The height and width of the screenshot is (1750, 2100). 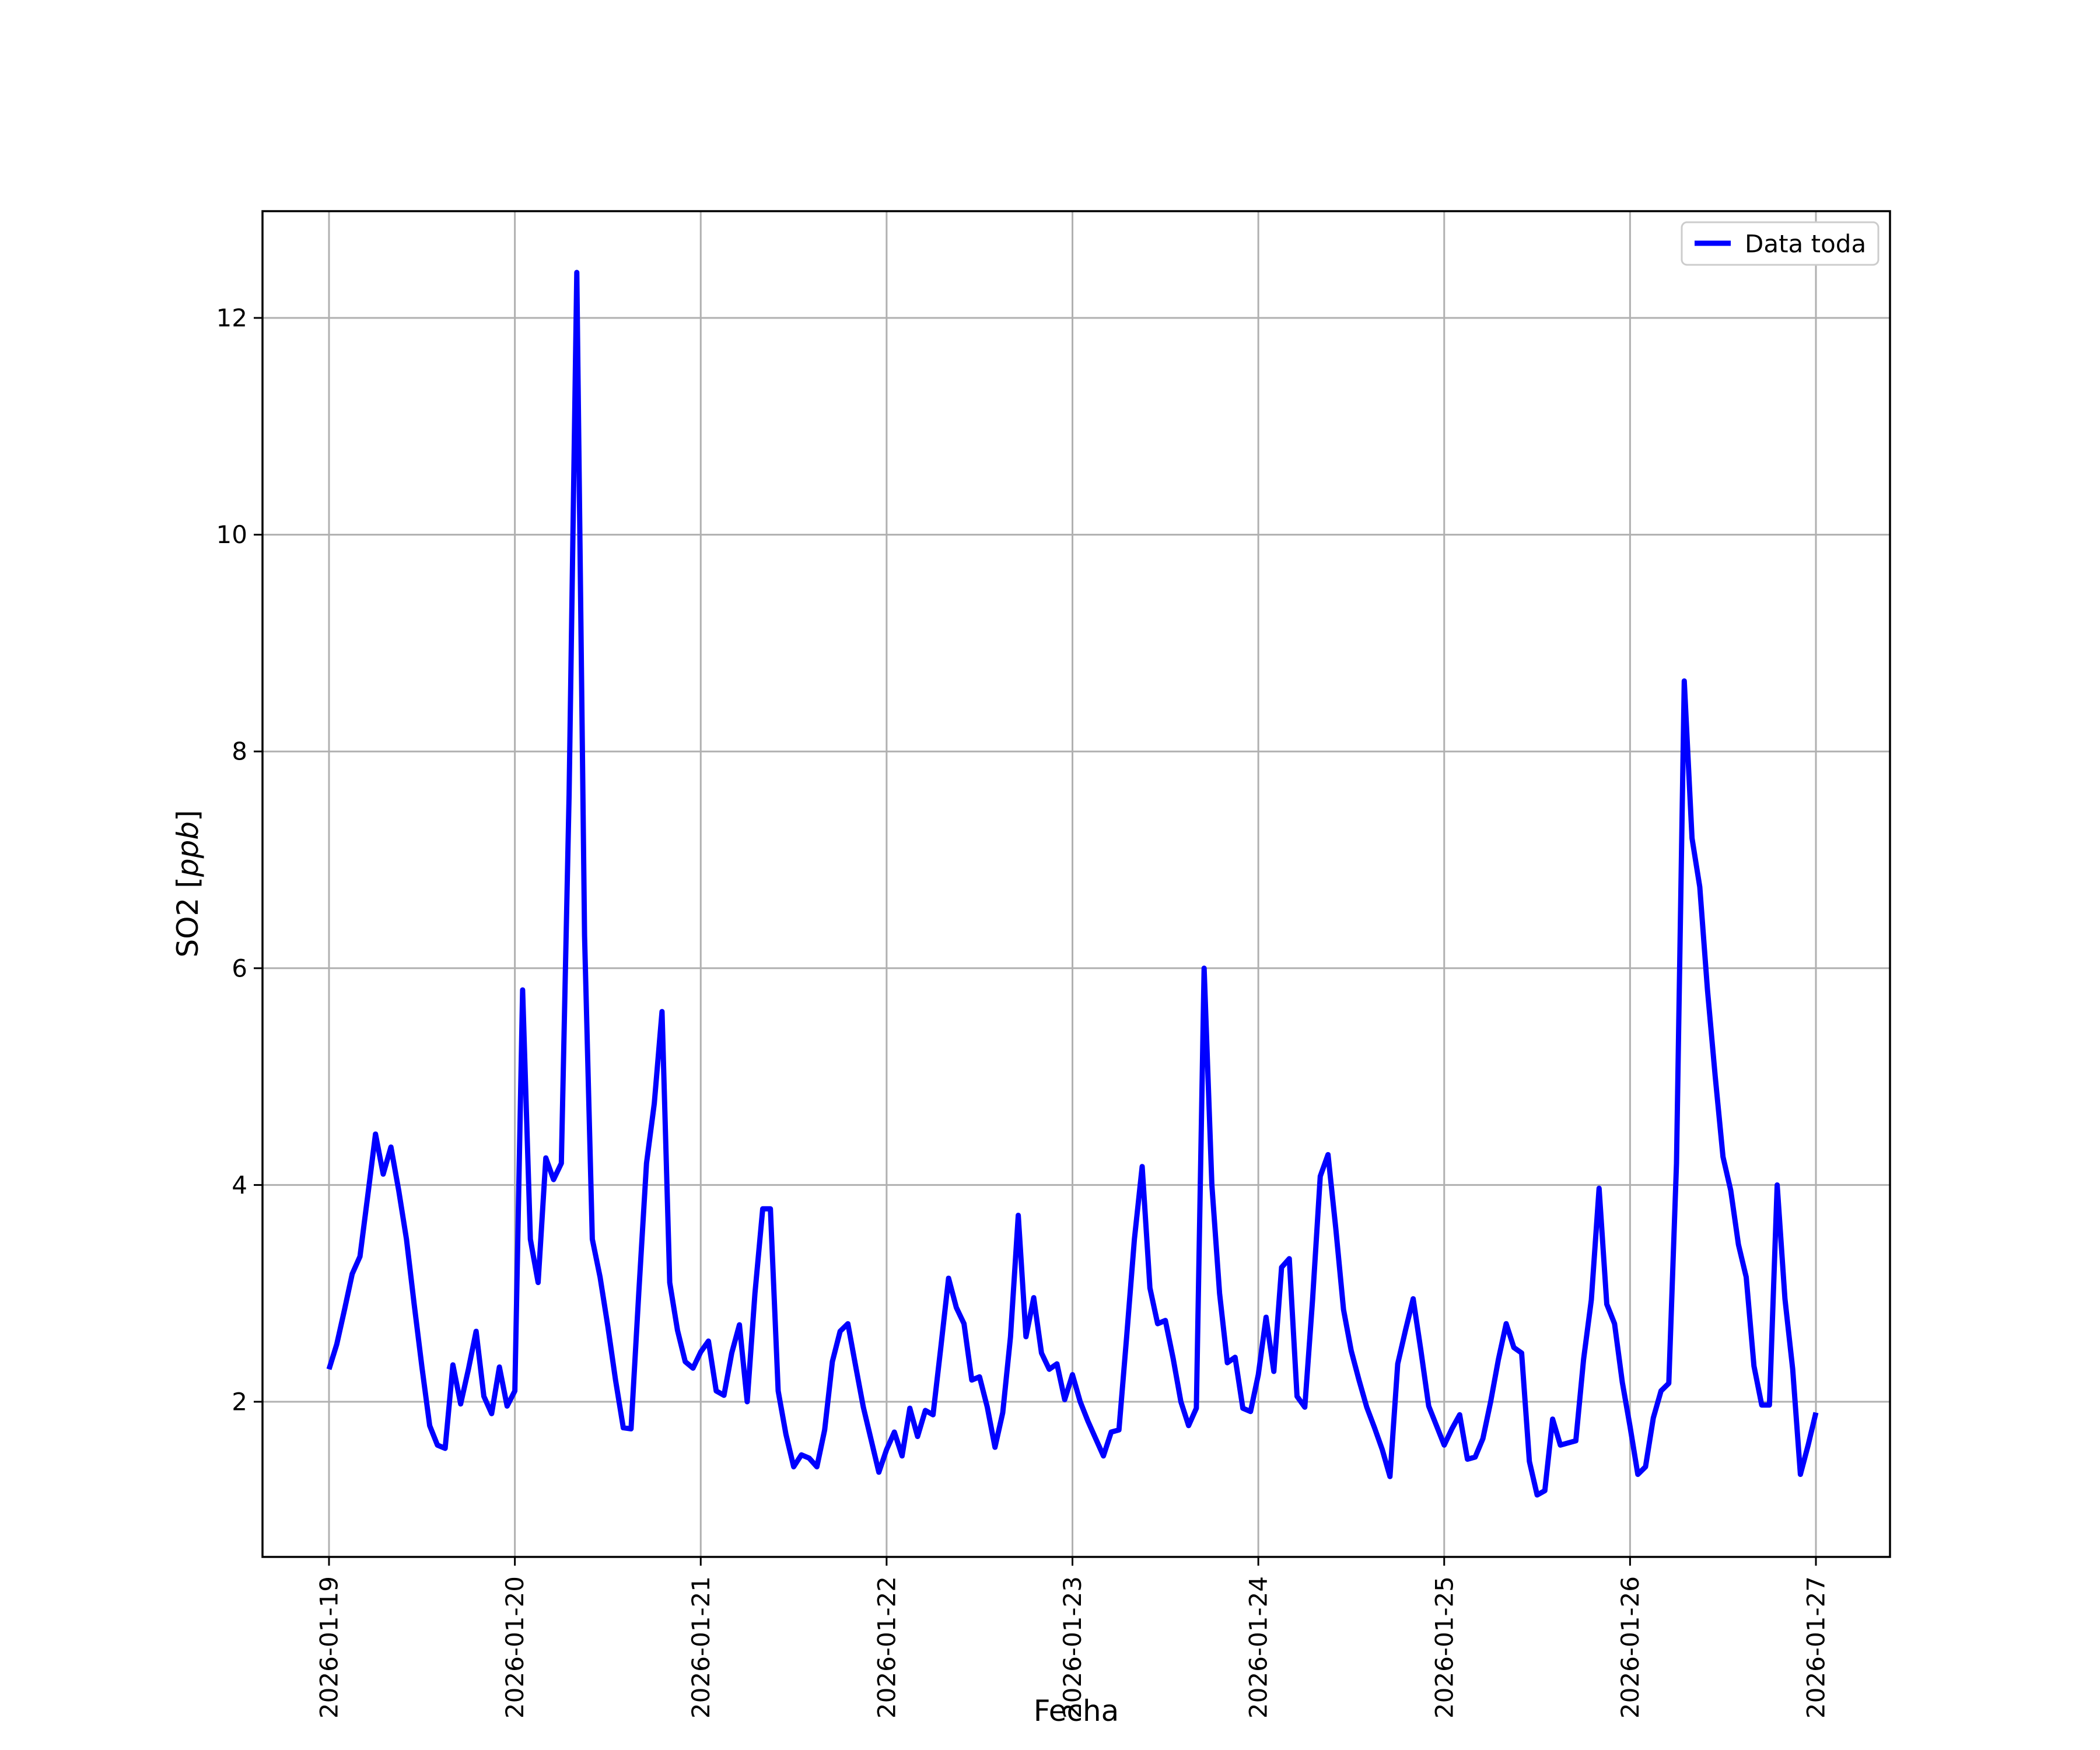 I want to click on y-axis-label-prefix: SO2 [, so click(x=188, y=917).